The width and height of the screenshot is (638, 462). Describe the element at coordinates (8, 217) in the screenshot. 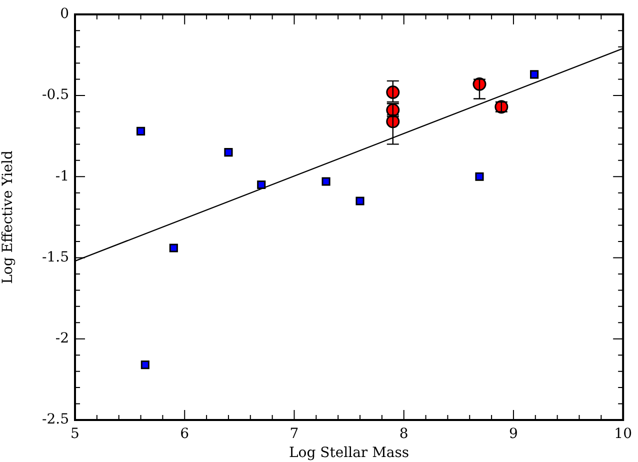

I see `y-axis-title: Log Effective Yield` at that location.